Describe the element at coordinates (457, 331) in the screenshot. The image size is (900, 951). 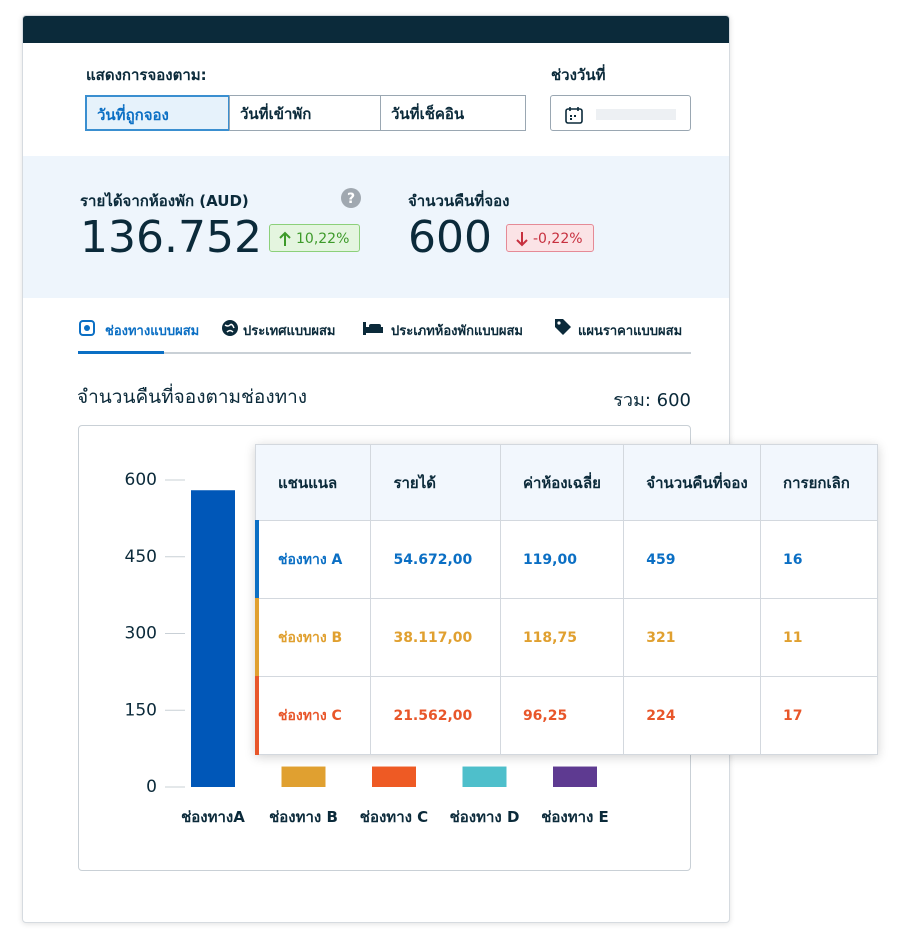
I see `tab: ประเภทห้องพักแบบผสม` at that location.